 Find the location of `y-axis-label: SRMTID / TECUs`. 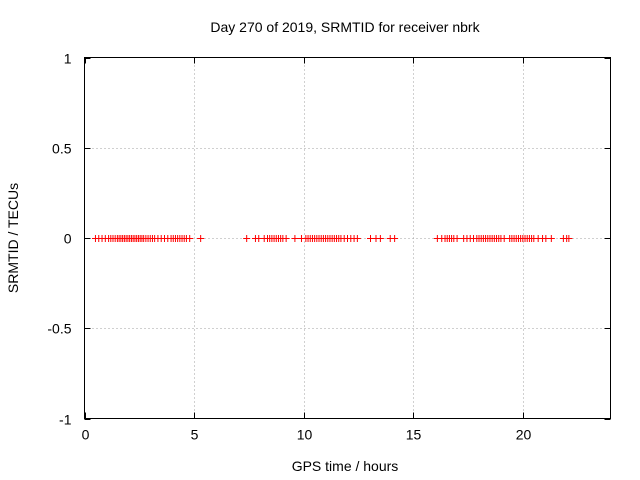

y-axis-label: SRMTID / TECUs is located at coordinates (13, 238).